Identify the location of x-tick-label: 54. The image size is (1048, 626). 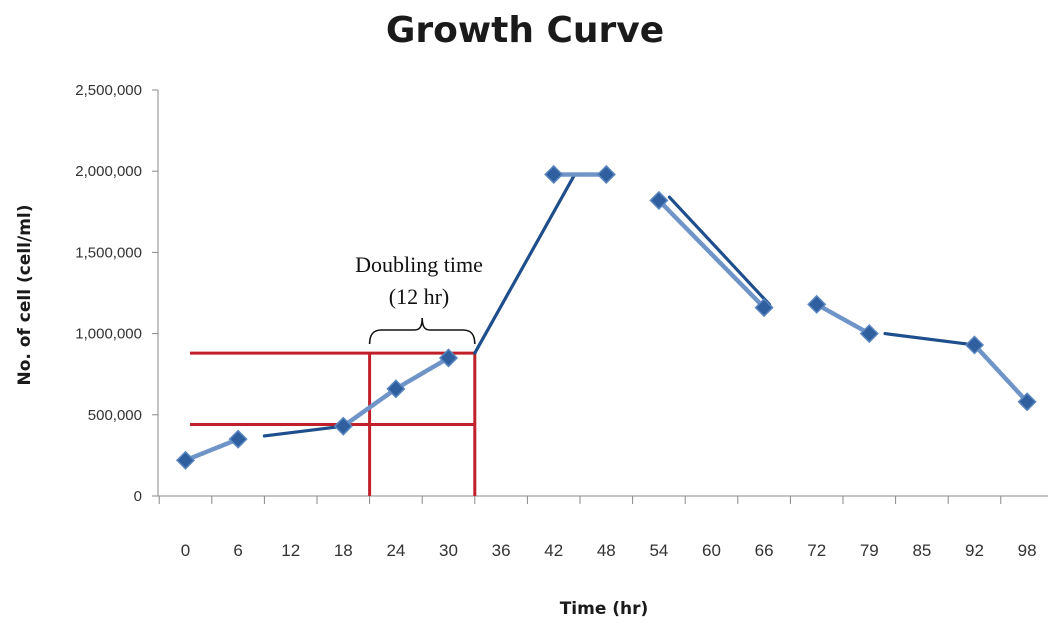
(658, 550).